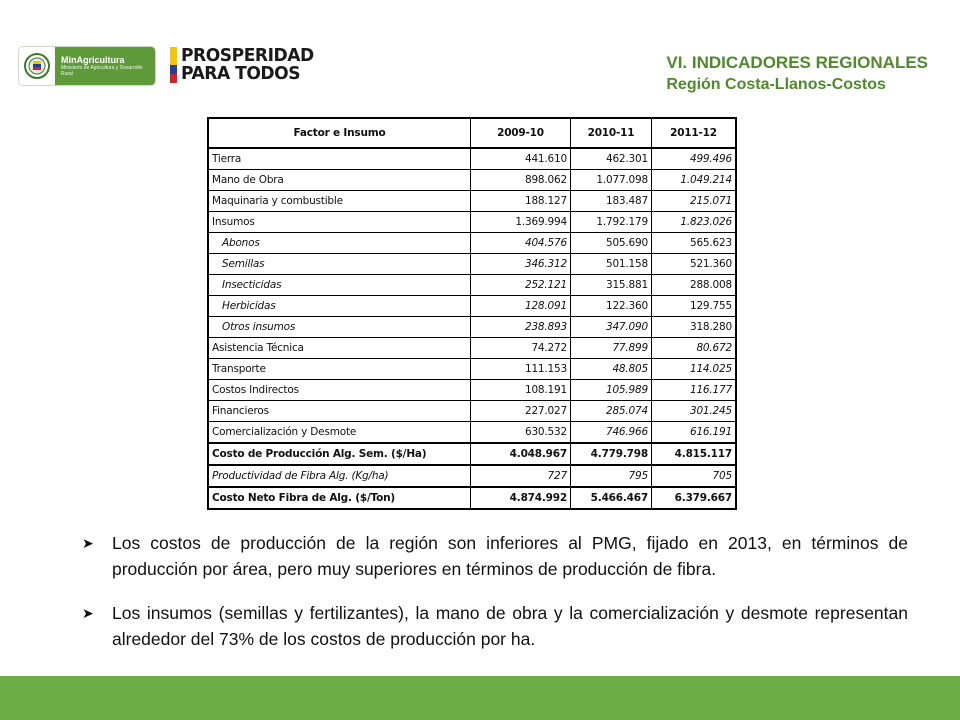 This screenshot has height=720, width=960. Describe the element at coordinates (520, 180) in the screenshot. I see `value-2009-10: 898.062` at that location.